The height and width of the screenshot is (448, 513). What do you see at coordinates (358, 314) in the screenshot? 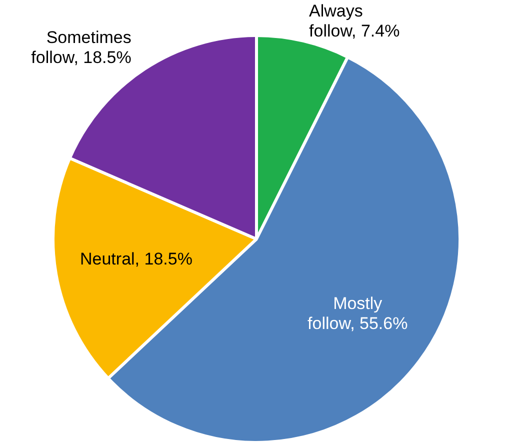
I see `slice-label: Mostly follow, 55.6%` at bounding box center [358, 314].